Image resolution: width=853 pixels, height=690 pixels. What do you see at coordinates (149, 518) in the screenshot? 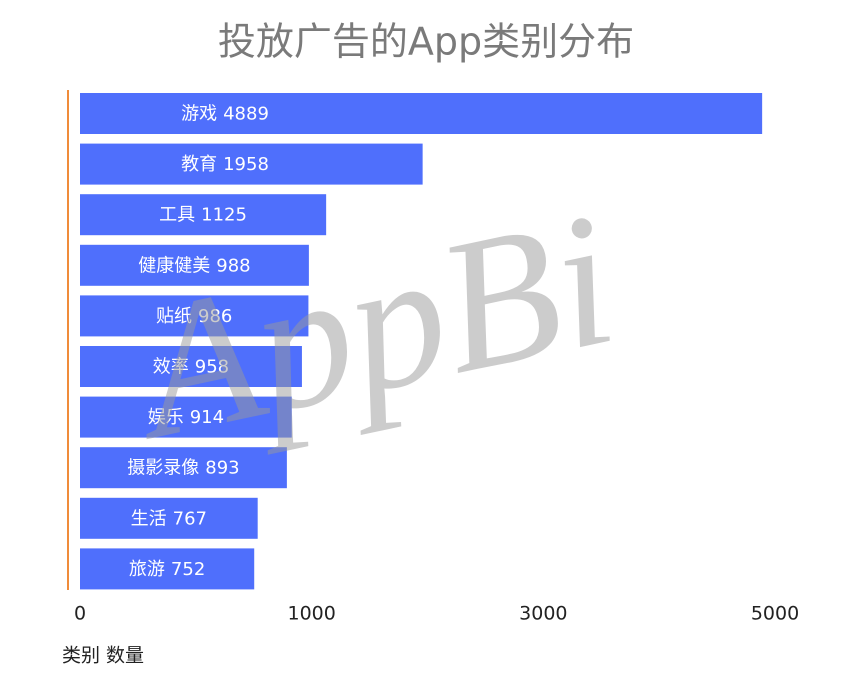
I see `category-label: 生活` at bounding box center [149, 518].